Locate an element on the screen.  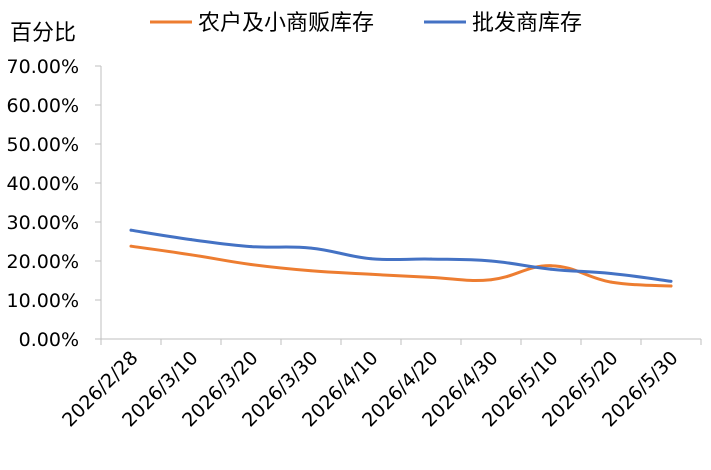
legend-item-0: 农户及小商贩库存 is located at coordinates (262, 23).